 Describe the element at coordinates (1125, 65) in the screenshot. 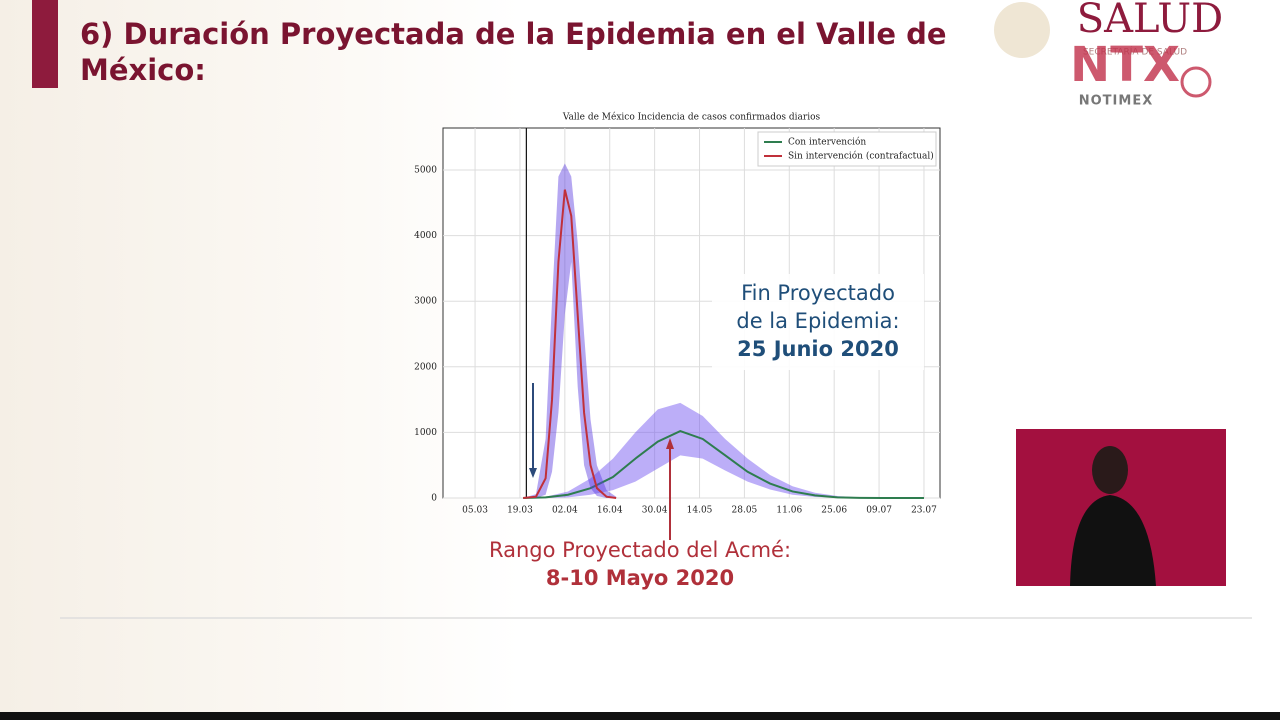

I see `ntx-logo: NTX` at that location.